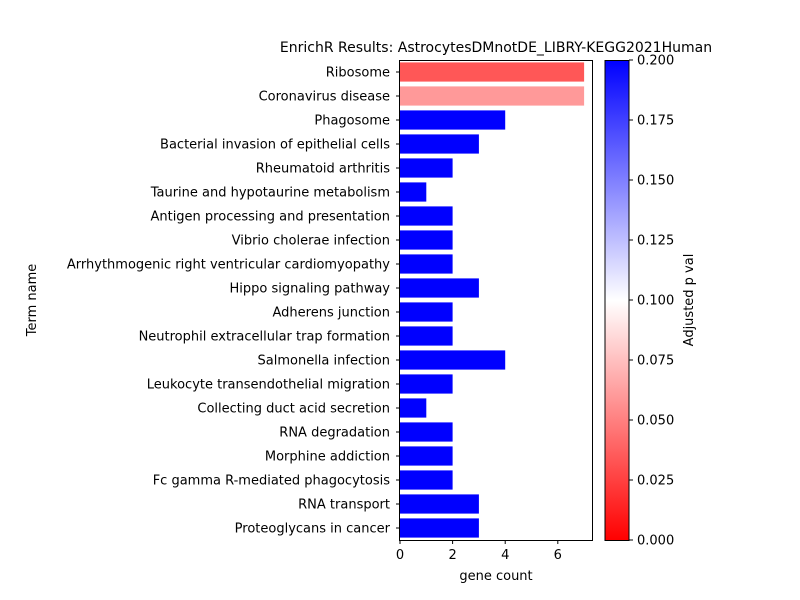 Image resolution: width=800 pixels, height=600 pixels. Describe the element at coordinates (323, 169) in the screenshot. I see `y-tick-label: Rheumatoid arthritis` at that location.